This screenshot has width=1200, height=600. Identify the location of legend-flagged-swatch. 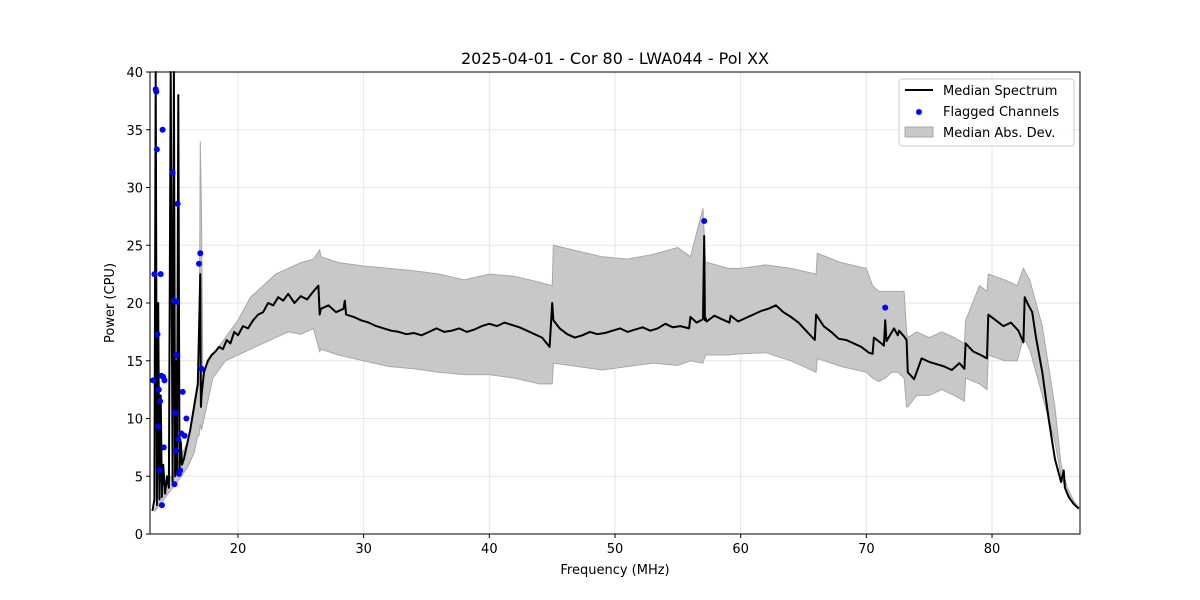
(919, 112).